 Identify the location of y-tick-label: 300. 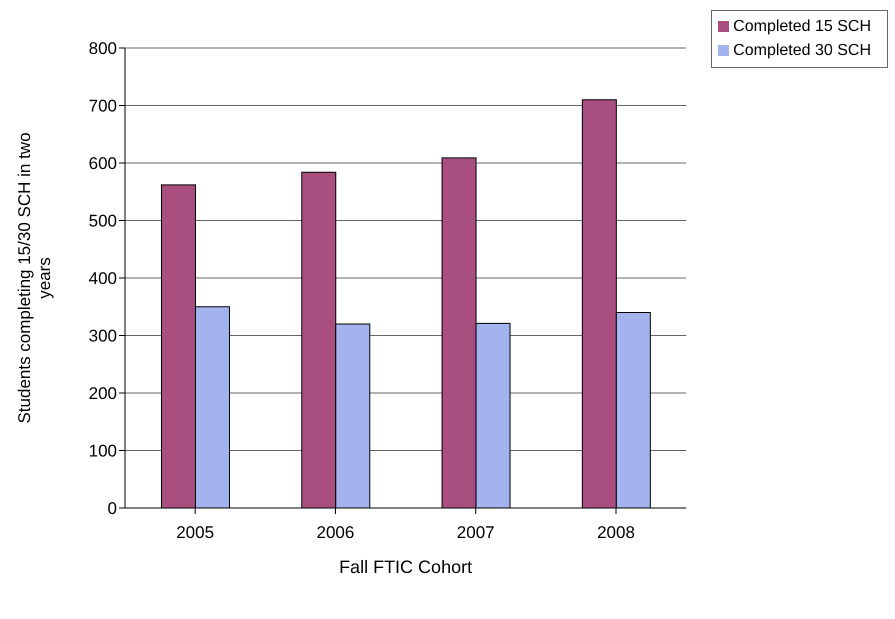
(102, 336).